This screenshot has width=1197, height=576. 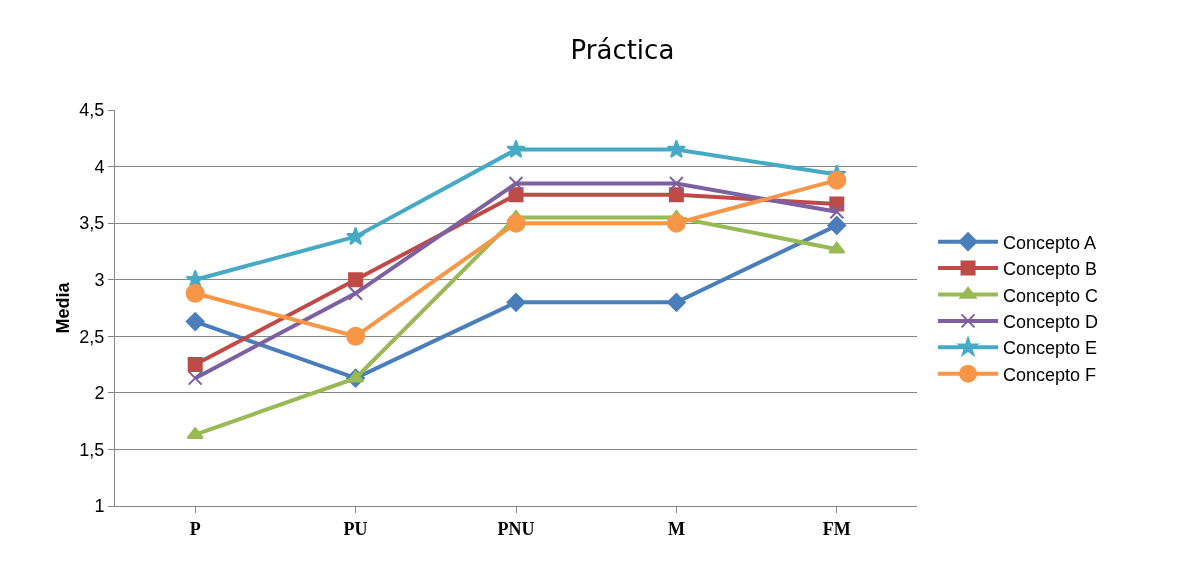 I want to click on chart-title: Práctica, so click(x=622, y=49).